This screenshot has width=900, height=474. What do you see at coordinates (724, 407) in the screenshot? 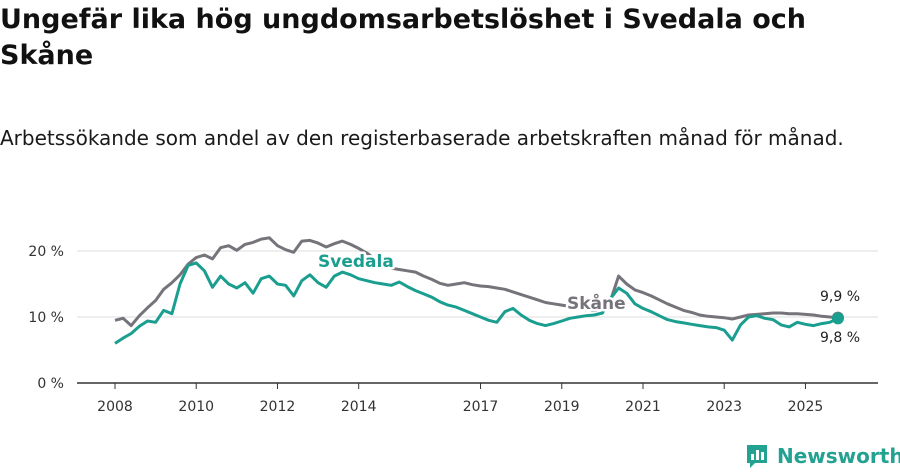
I see `x-tick-label: 2023` at bounding box center [724, 407].